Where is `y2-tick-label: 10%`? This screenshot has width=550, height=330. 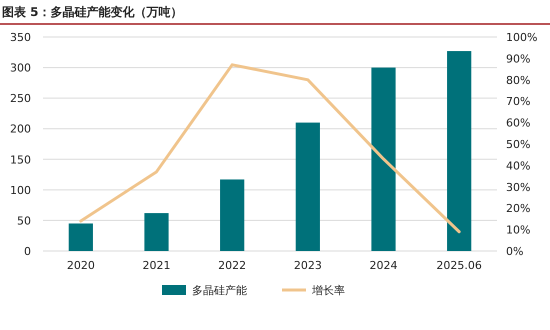
y2-tick-label: 10% is located at coordinates (518, 230).